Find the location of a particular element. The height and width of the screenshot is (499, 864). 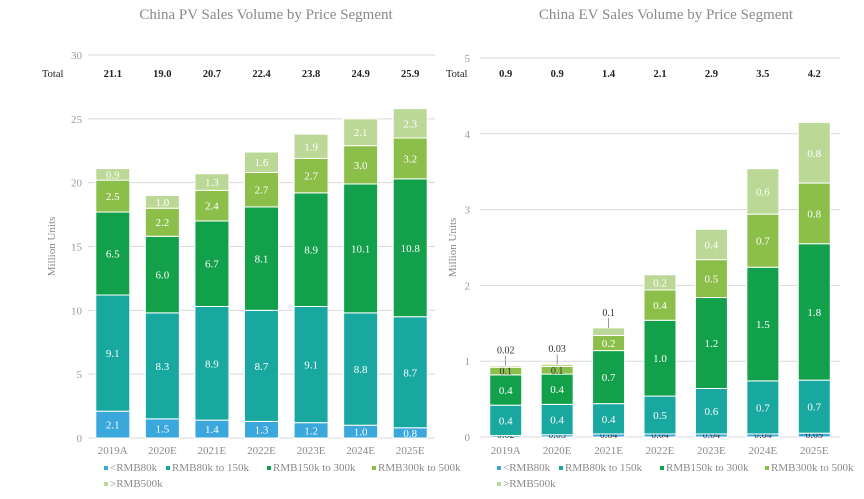

data-label: 8.7 is located at coordinates (410, 373).